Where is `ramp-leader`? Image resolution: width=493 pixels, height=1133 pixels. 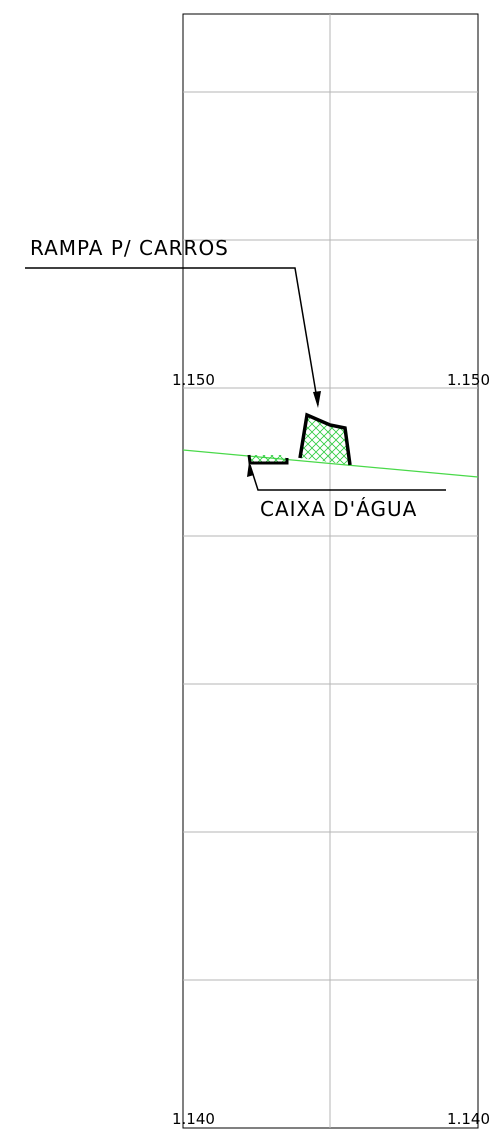
ramp-leader is located at coordinates (172, 336).